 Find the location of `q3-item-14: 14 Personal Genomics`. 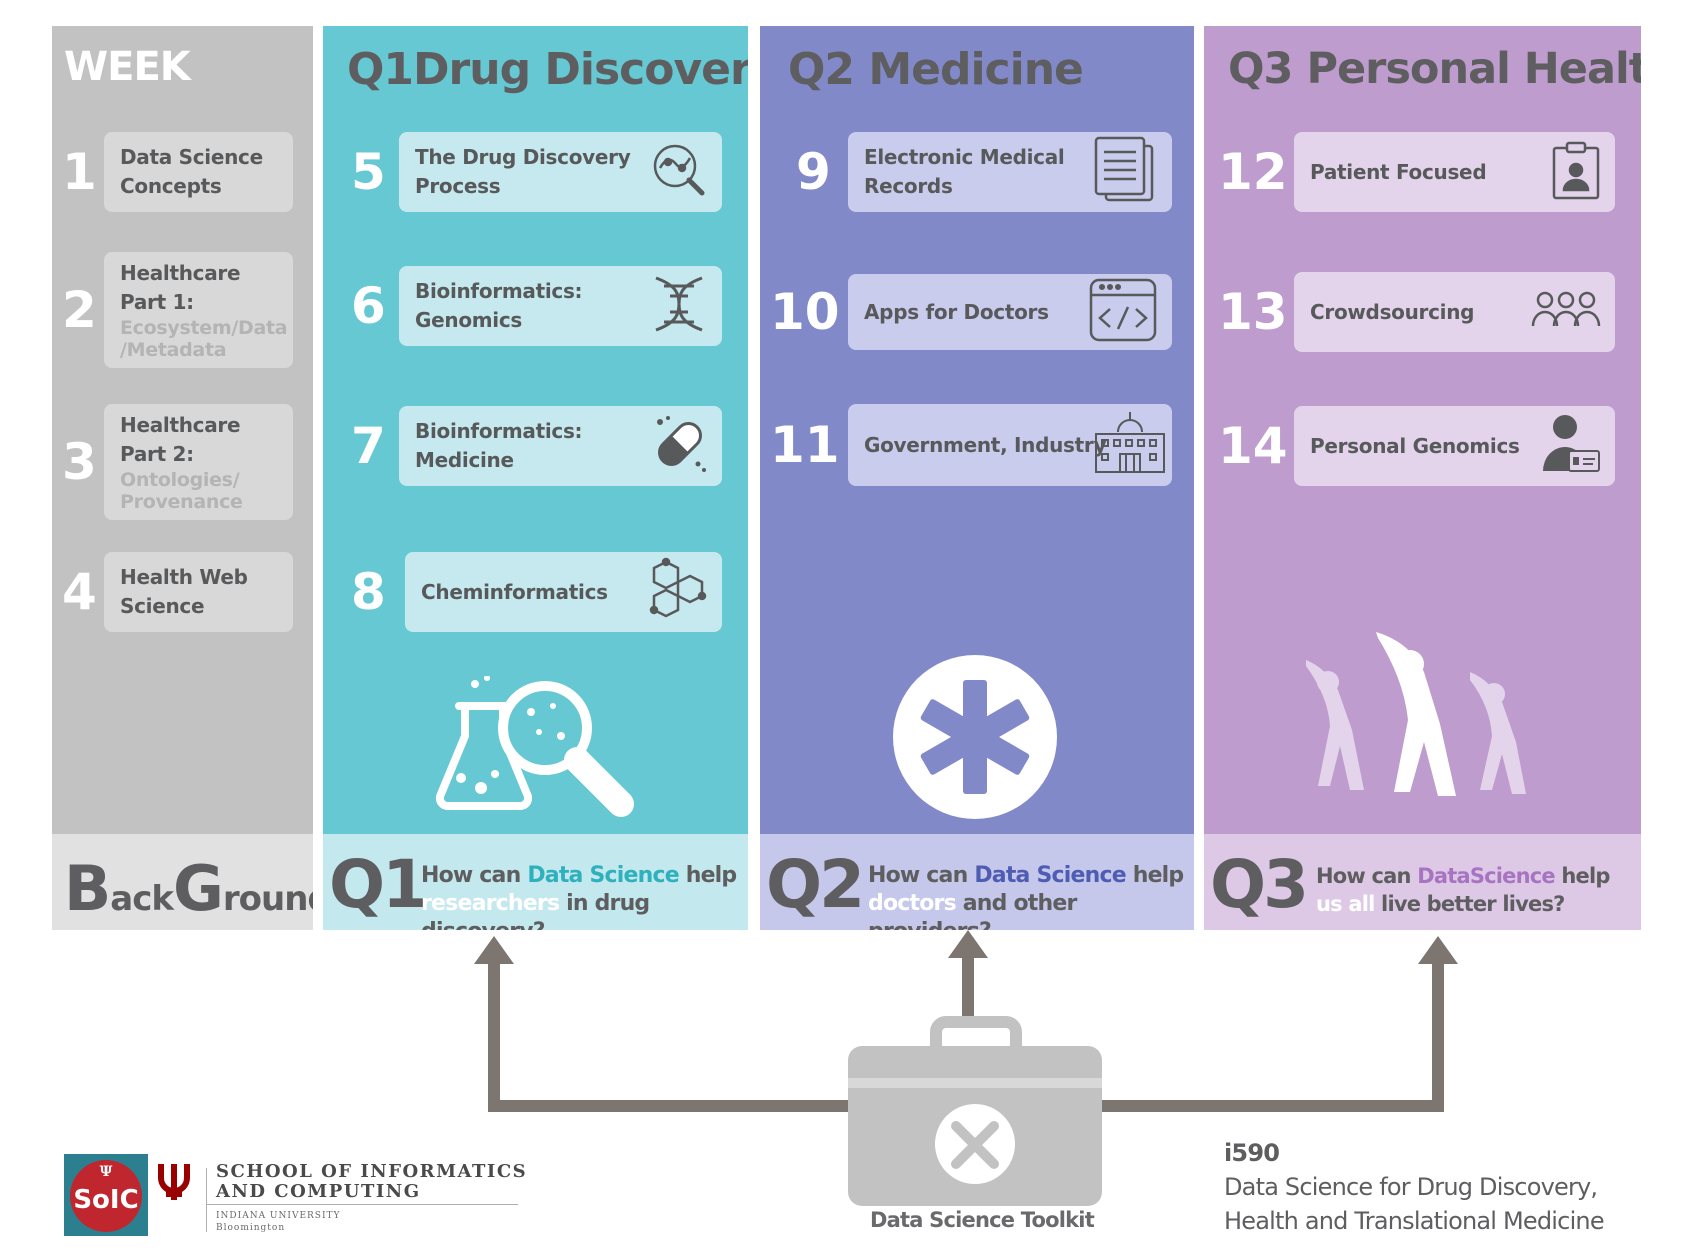

q3-item-14: 14 Personal Genomics is located at coordinates (1422, 446).